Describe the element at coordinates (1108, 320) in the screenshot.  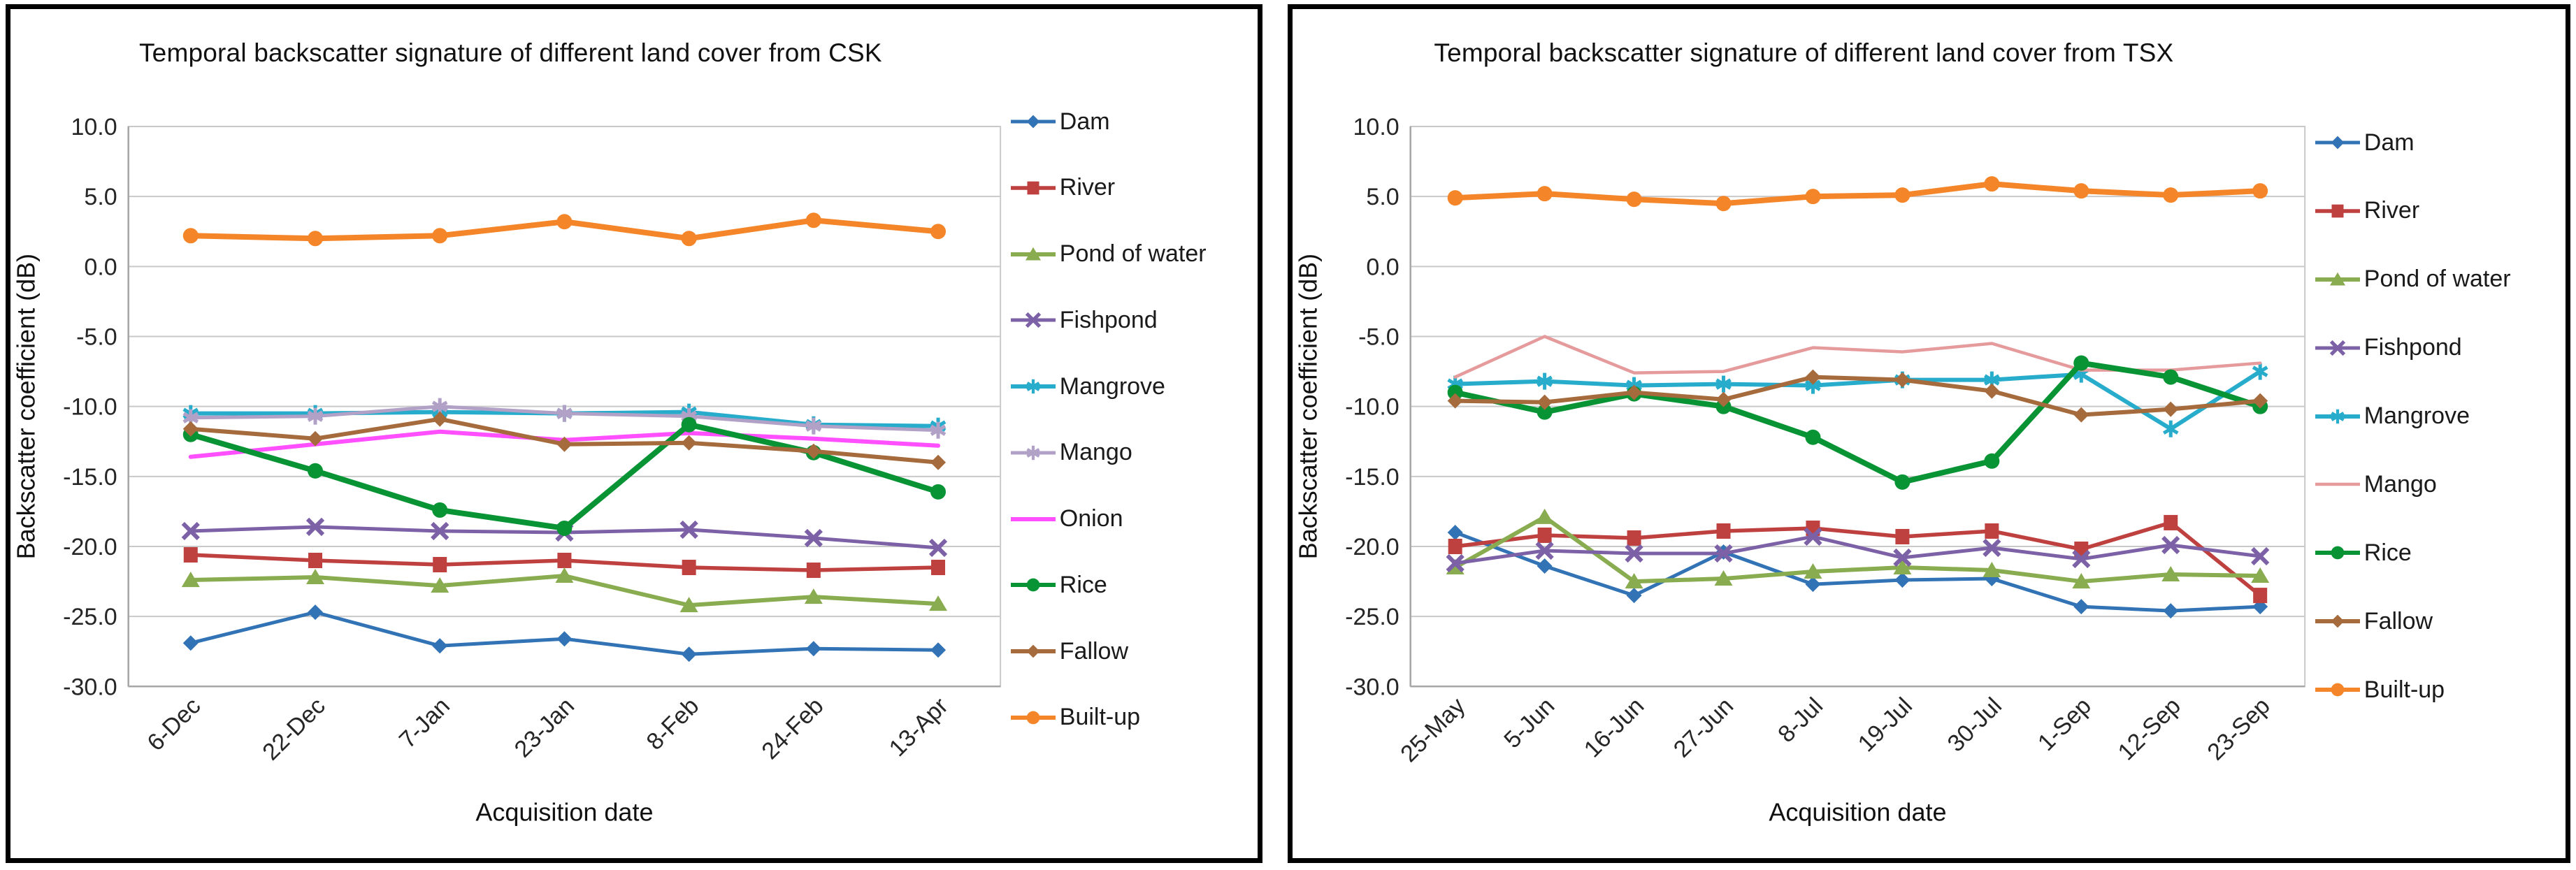
I see `legend-label: Fishpond` at that location.